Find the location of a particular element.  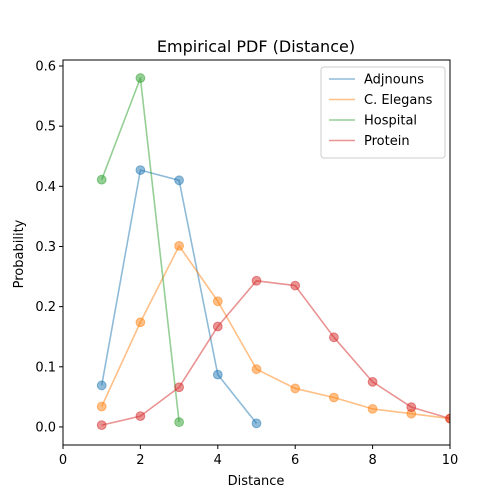

y-tick-label: 0.4 is located at coordinates (45, 187).